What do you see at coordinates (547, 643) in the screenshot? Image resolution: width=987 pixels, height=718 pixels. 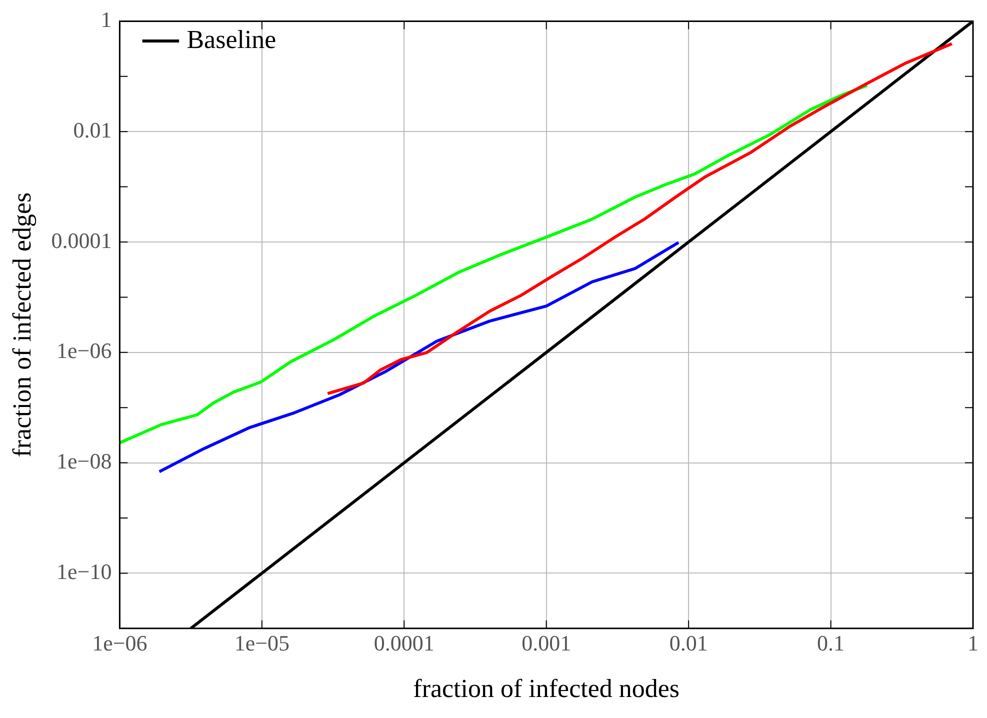 I see `x-tick-label: 0.001` at bounding box center [547, 643].